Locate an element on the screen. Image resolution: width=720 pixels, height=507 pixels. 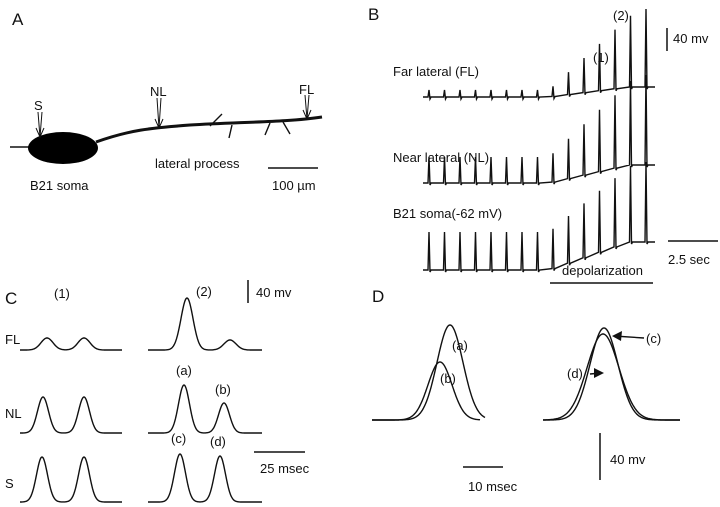
row-label: S is located at coordinates (9, 483).